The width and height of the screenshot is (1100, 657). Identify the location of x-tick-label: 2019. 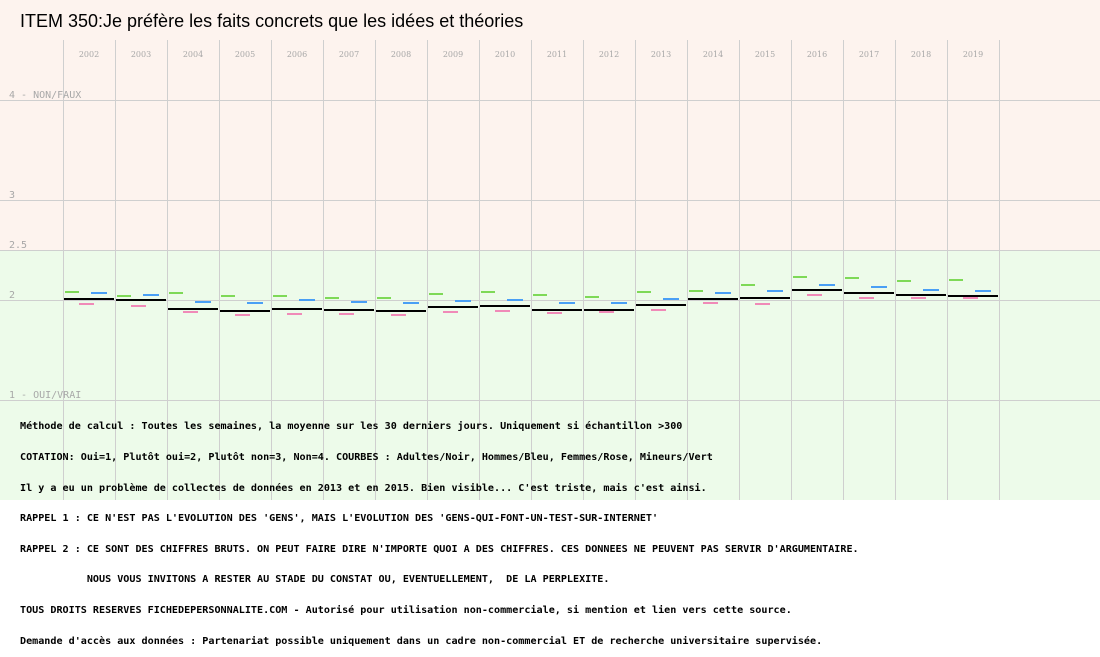
(973, 54).